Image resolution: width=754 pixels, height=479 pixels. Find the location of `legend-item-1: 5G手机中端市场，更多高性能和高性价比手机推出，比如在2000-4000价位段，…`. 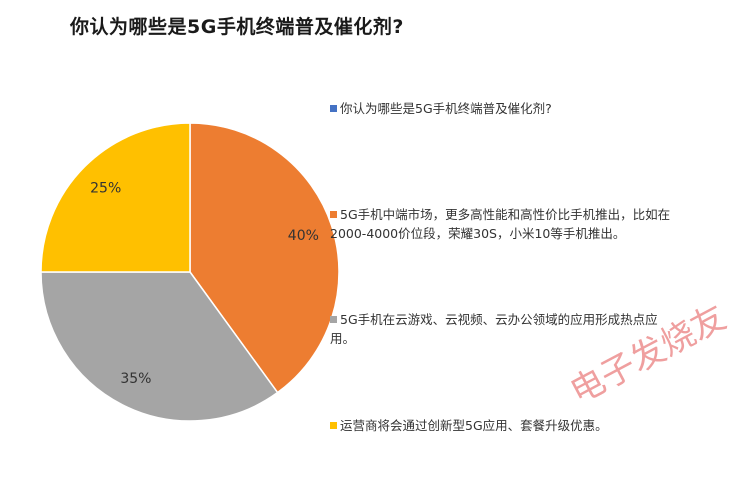

legend-item-1: 5G手机中端市场，更多高性能和高性价比手机推出，比如在2000-4000价位段，… is located at coordinates (505, 224).